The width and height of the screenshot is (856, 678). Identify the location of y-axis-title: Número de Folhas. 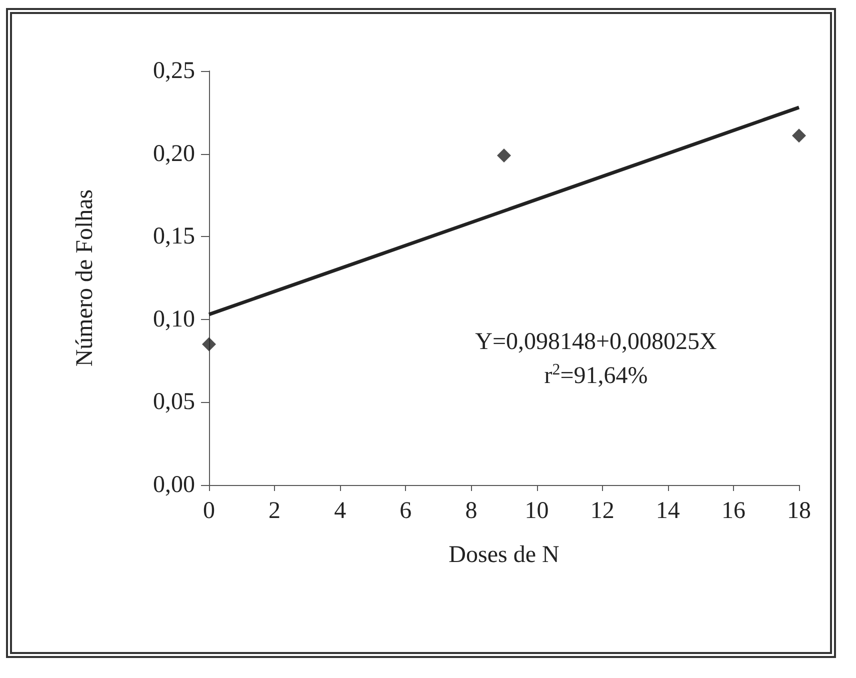
(85, 278).